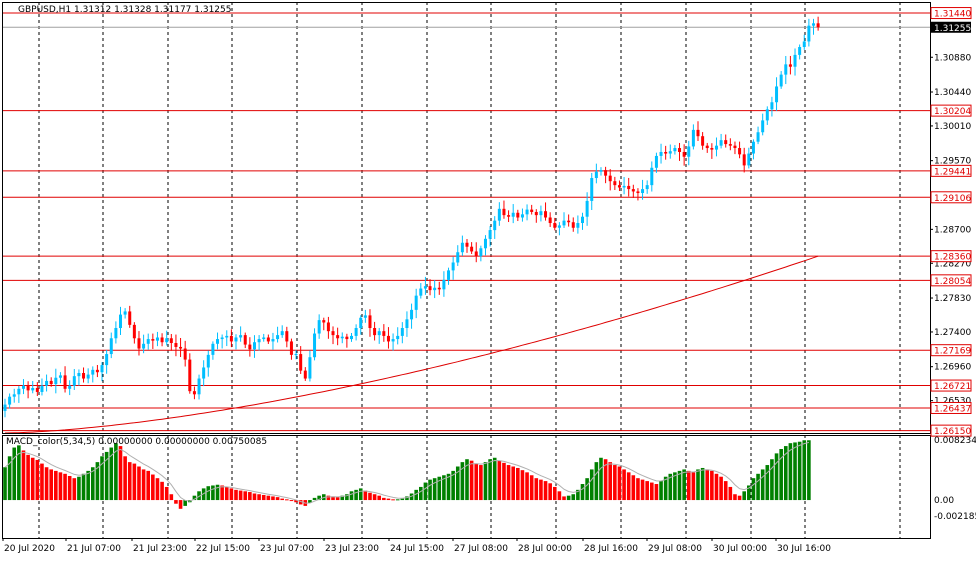 The image size is (976, 562). What do you see at coordinates (951, 27) in the screenshot?
I see `current-price-tag` at bounding box center [951, 27].